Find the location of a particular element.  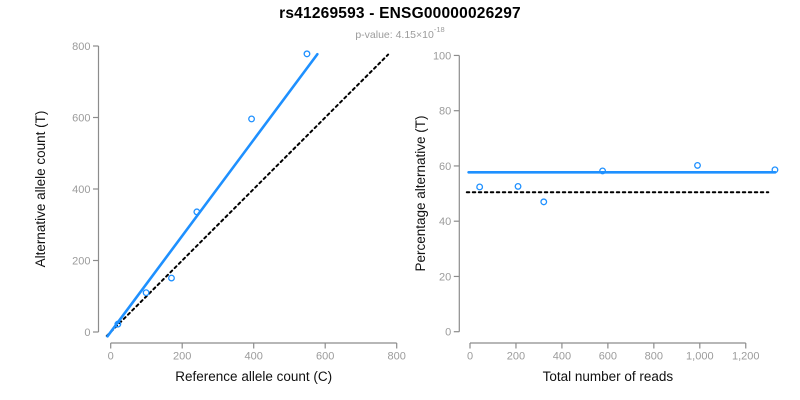

y-tick-label: 600 is located at coordinates (81, 118).